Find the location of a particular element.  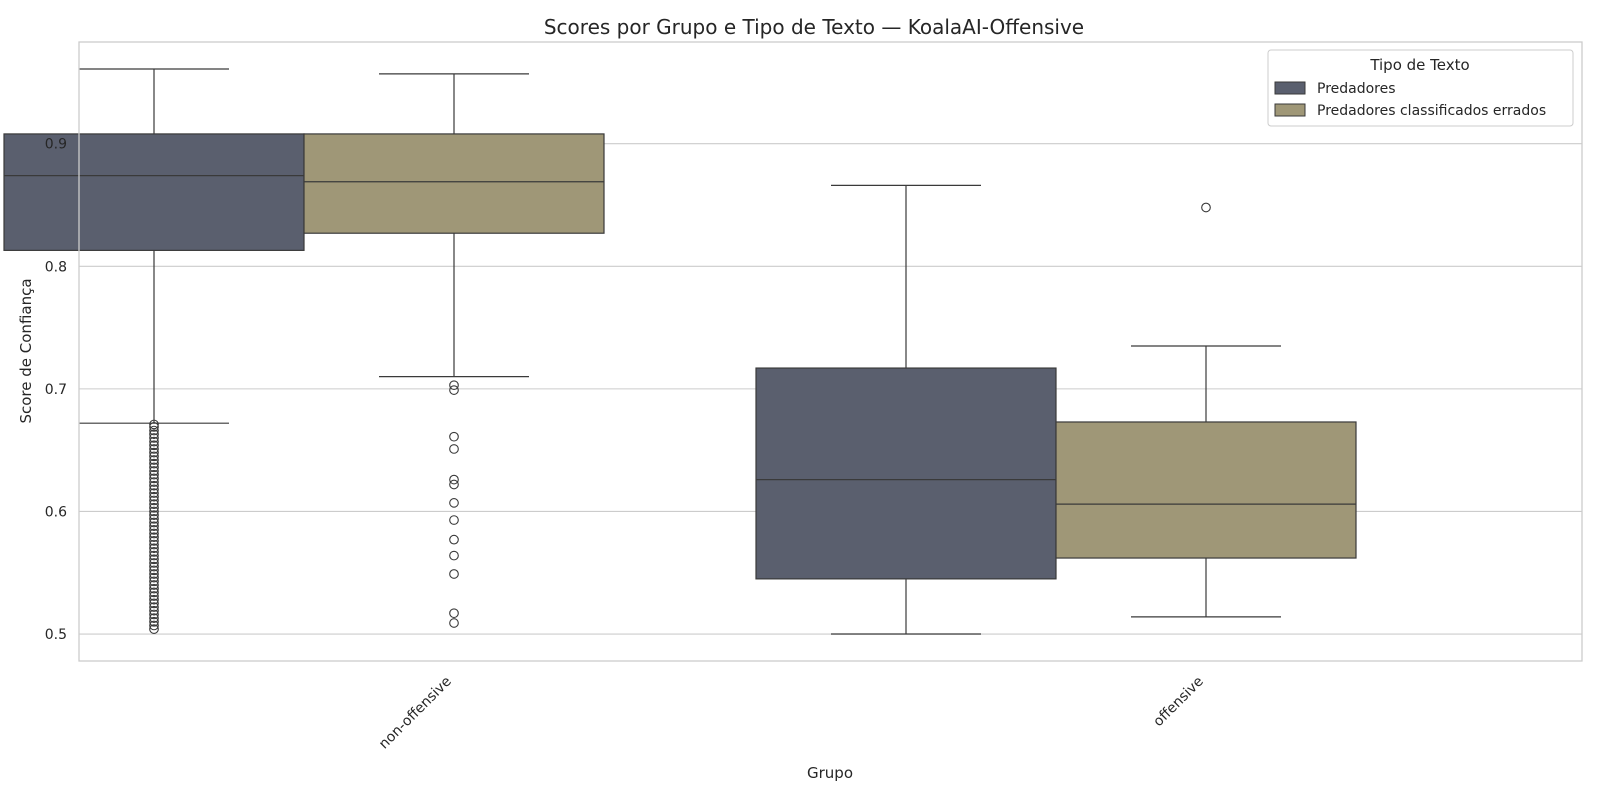

legend-label-predadores: Predadores is located at coordinates (1356, 89).